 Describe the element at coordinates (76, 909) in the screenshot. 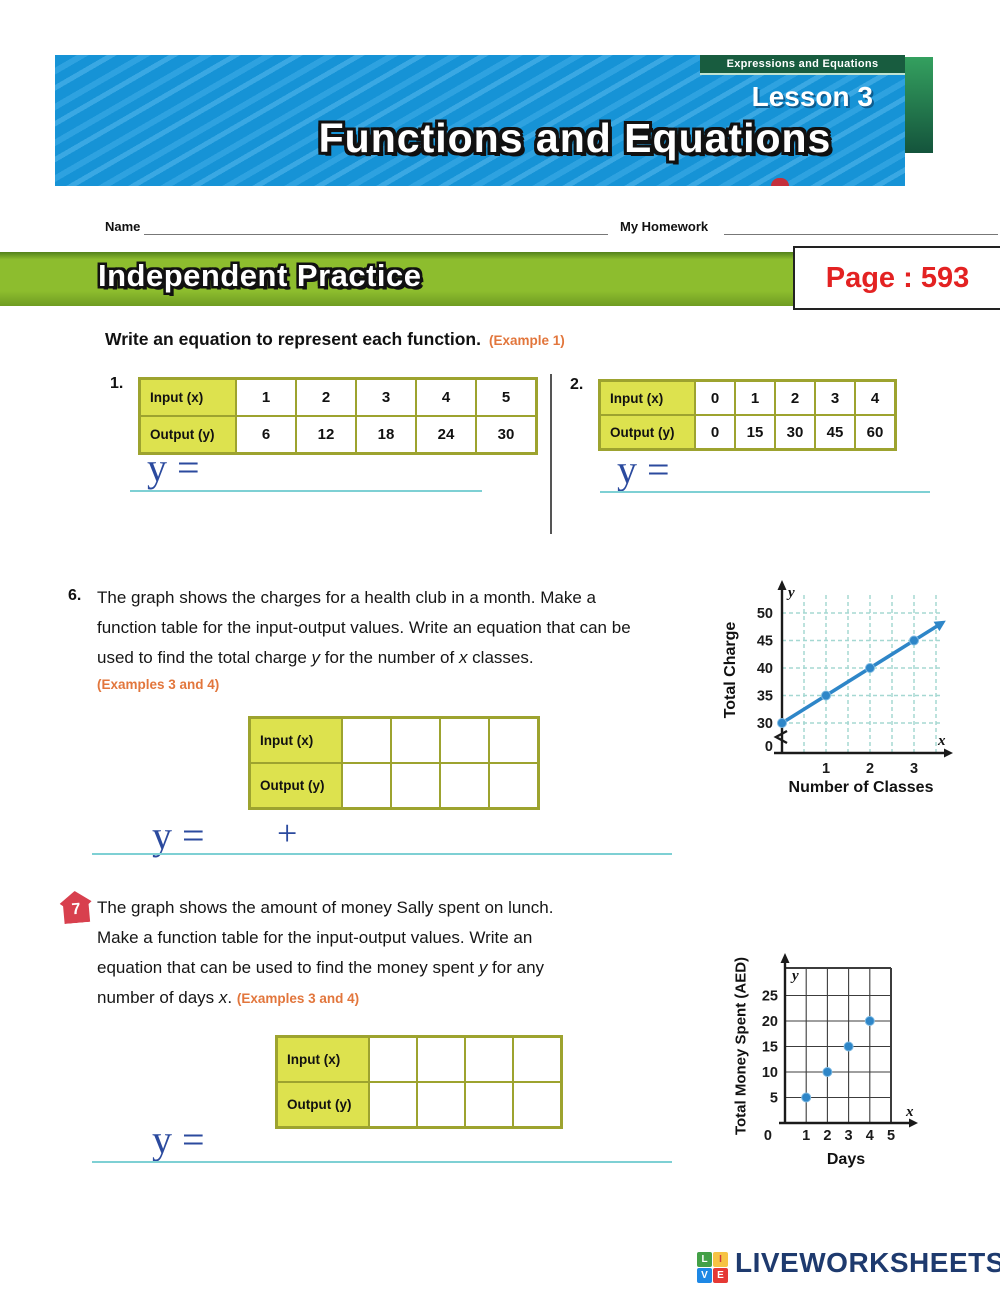

I see `problem-7-number: 7` at that location.